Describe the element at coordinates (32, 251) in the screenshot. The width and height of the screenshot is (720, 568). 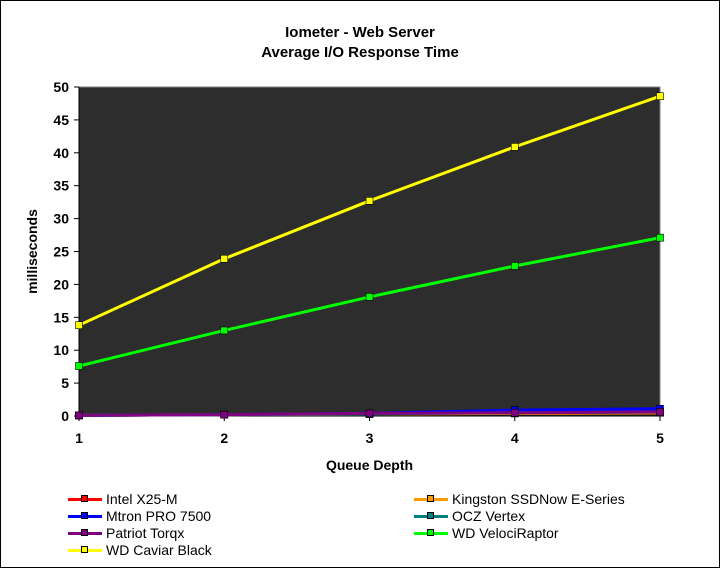
I see `y-axis-label: milliseconds` at that location.